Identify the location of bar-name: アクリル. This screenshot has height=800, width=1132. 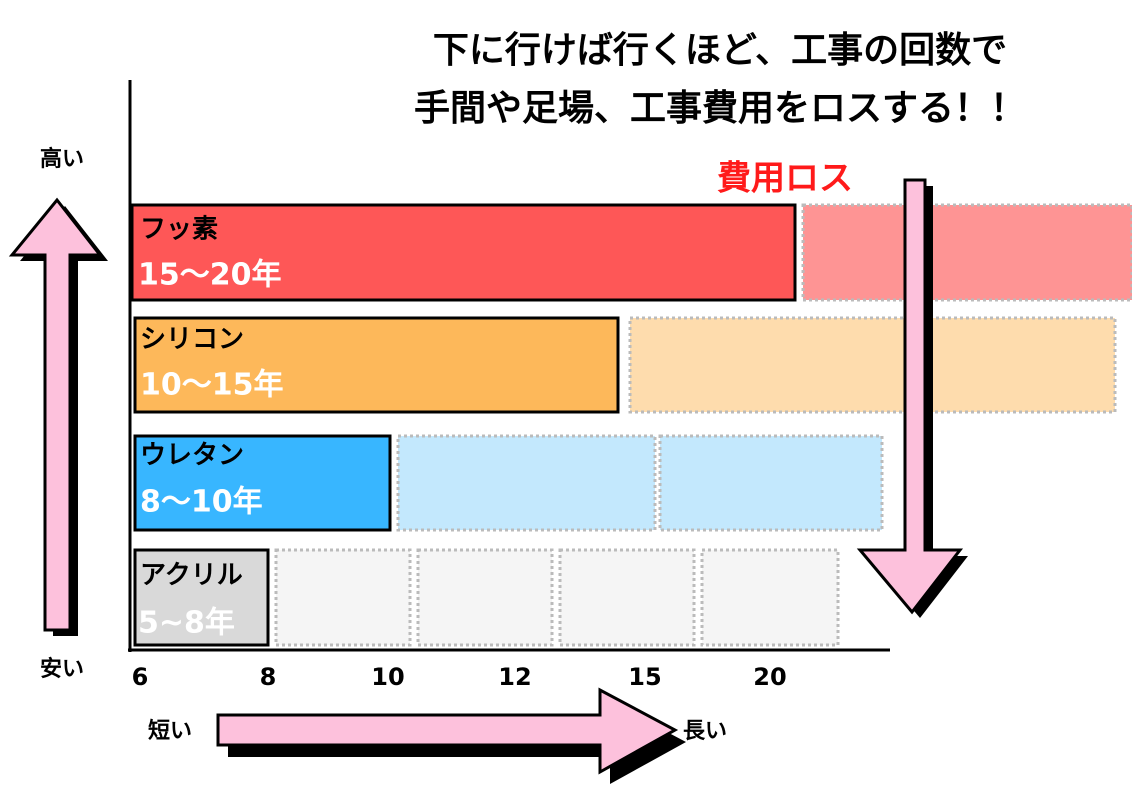
(191, 576).